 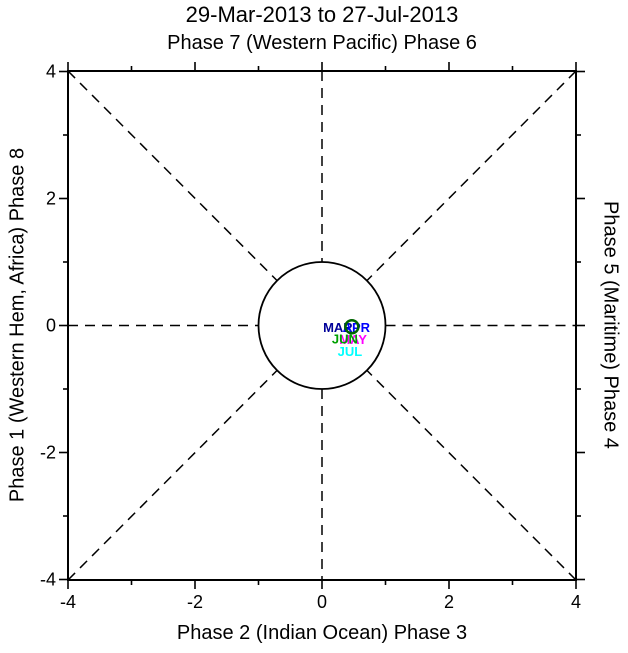 What do you see at coordinates (352, 327) in the screenshot?
I see `trajectory-marker` at bounding box center [352, 327].